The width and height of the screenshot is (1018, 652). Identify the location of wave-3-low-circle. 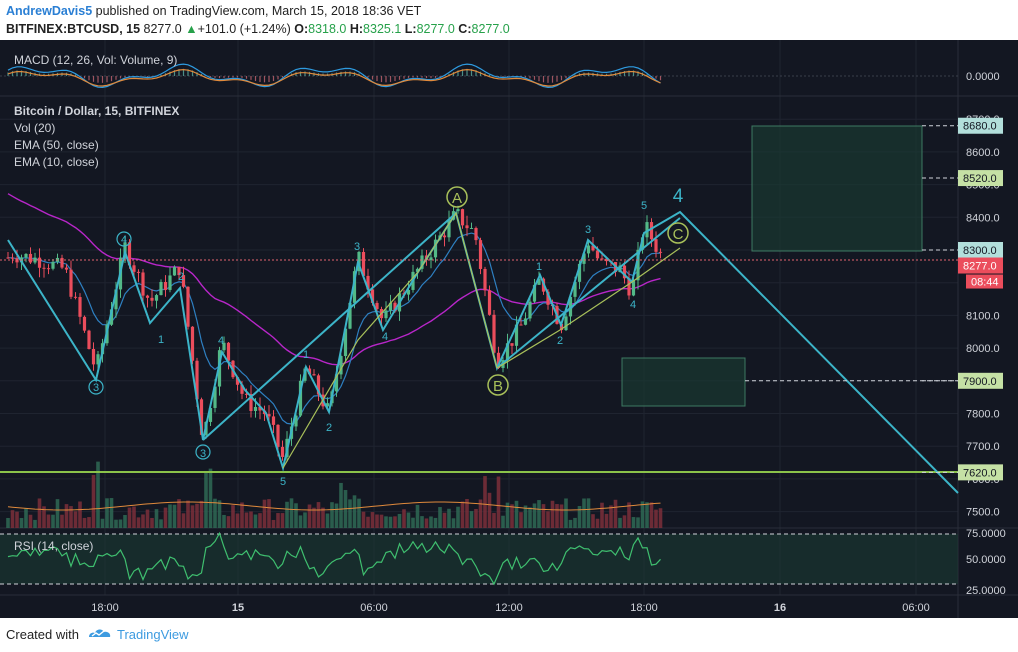
(203, 452).